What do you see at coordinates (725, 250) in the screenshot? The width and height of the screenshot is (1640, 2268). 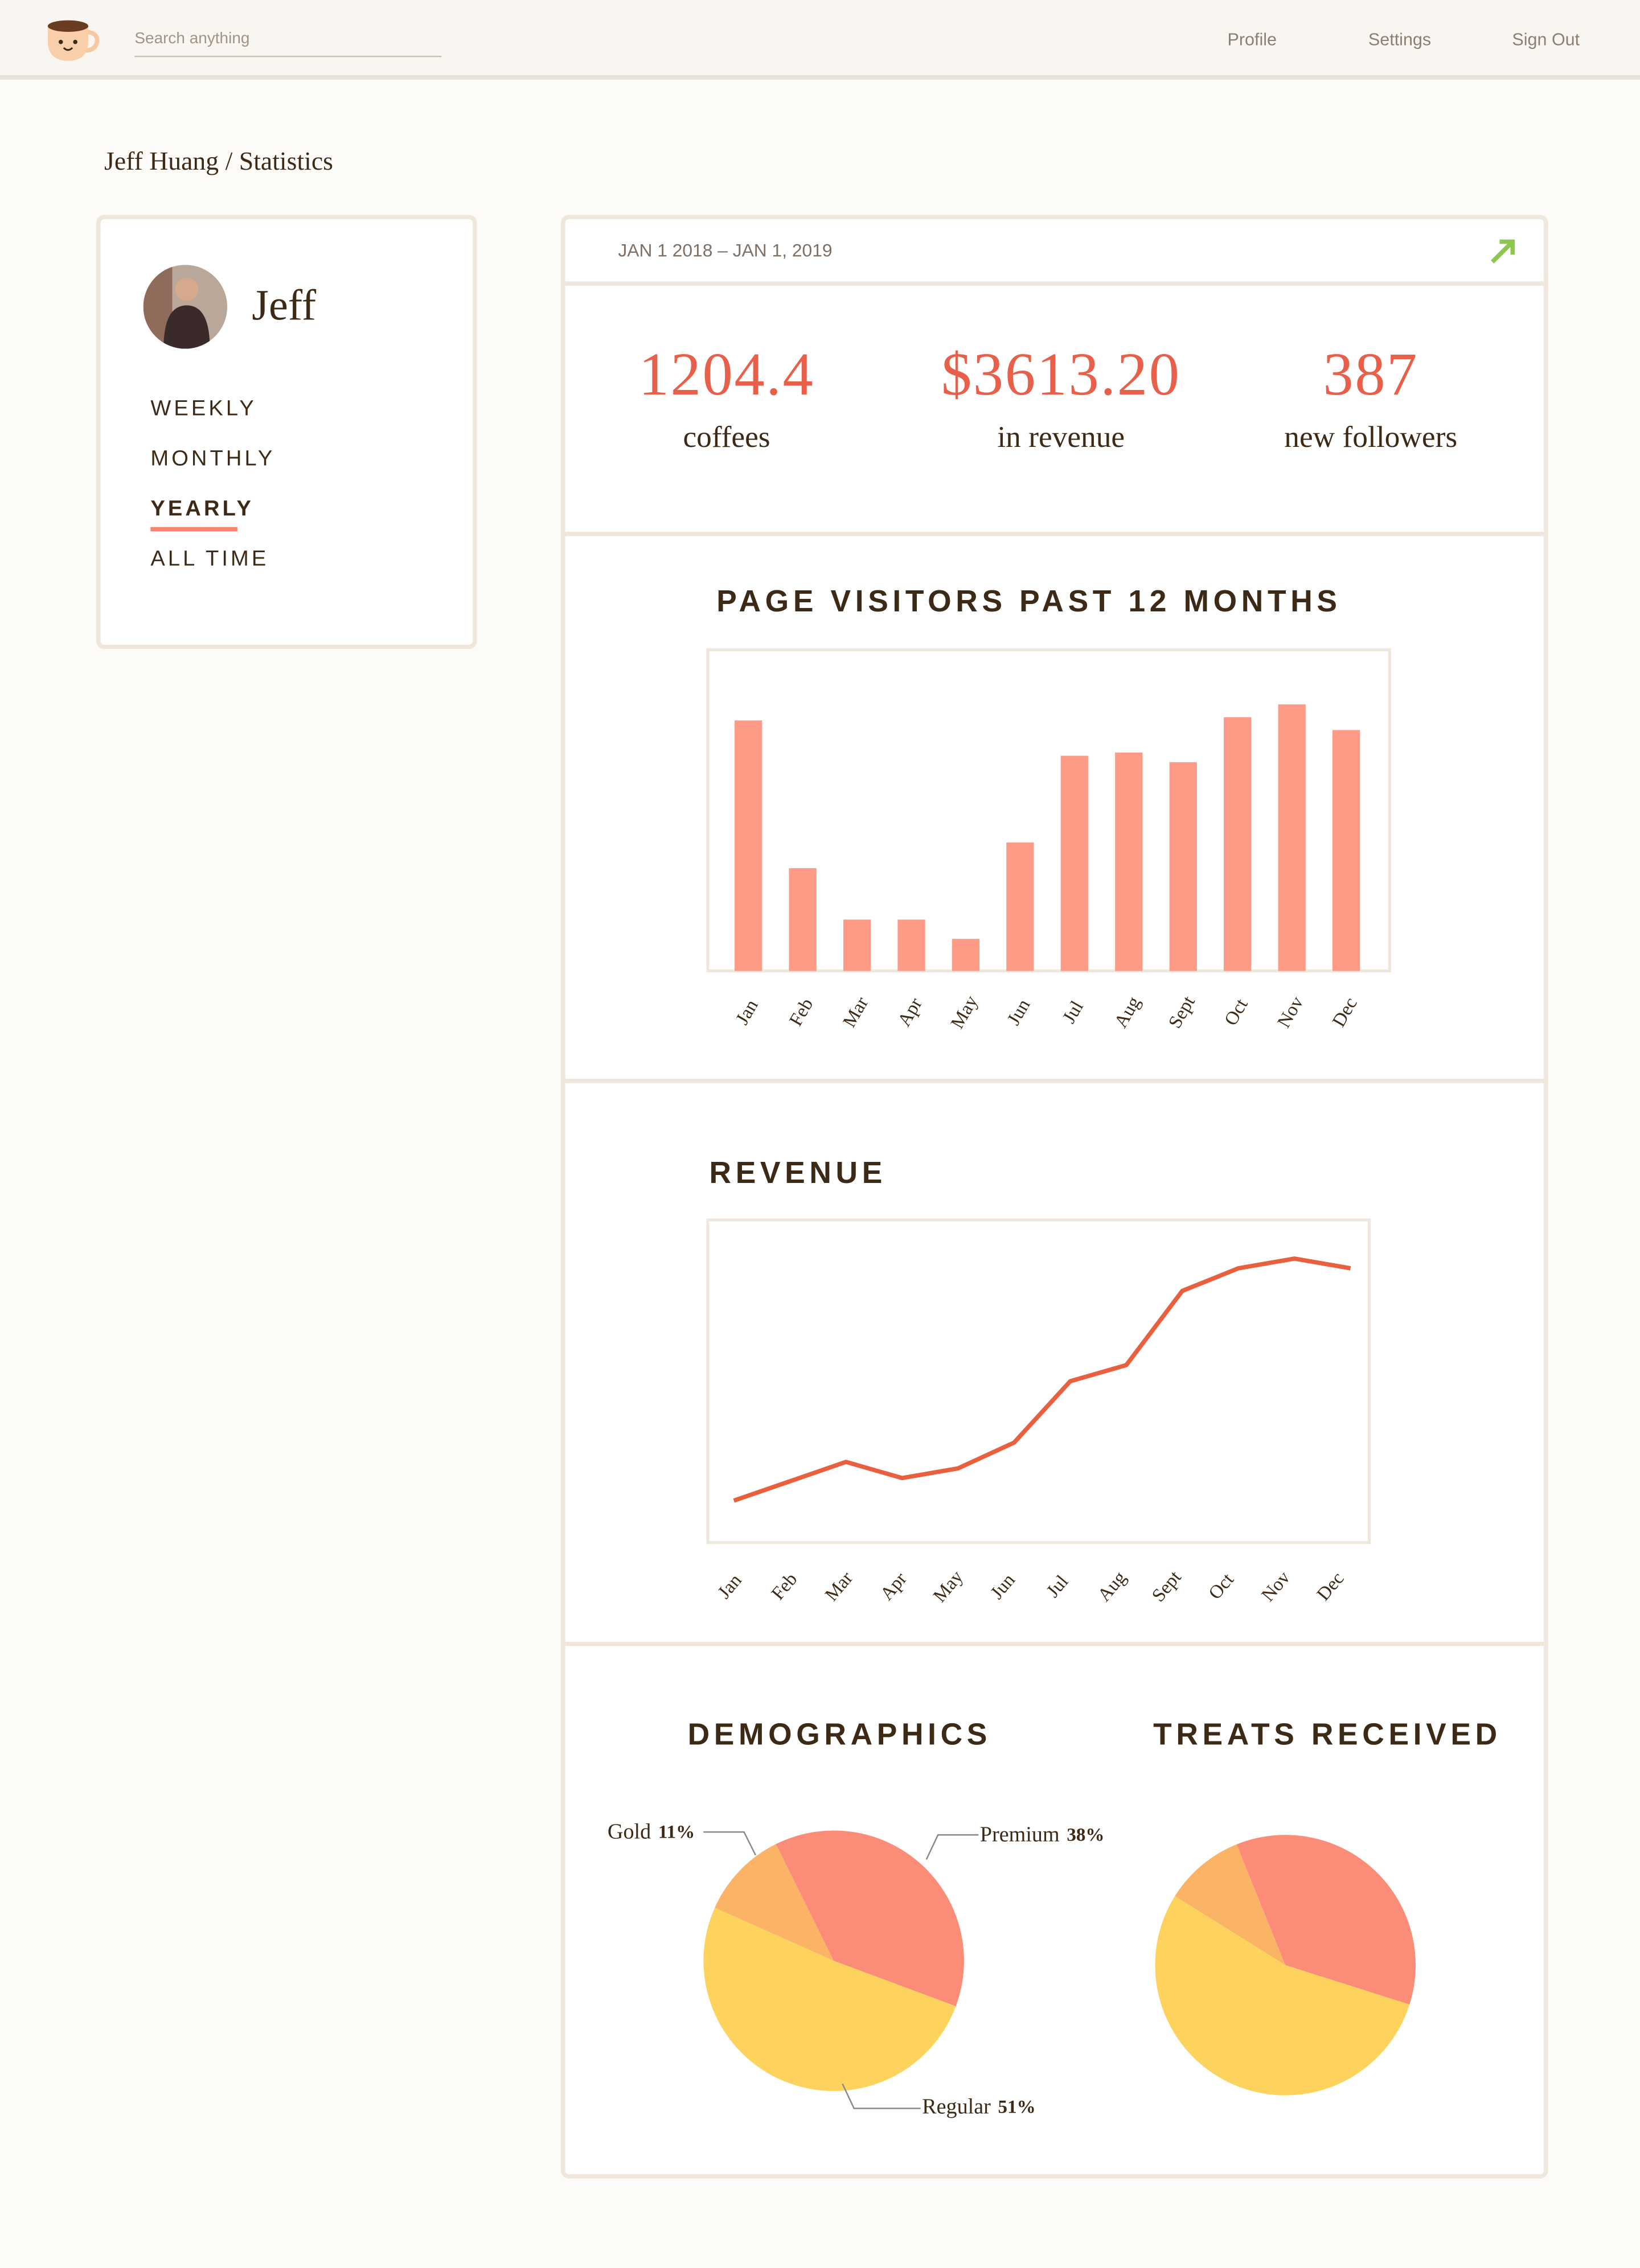 I see `date-range: JAN 1 2018 – JAN 1, 2019` at bounding box center [725, 250].